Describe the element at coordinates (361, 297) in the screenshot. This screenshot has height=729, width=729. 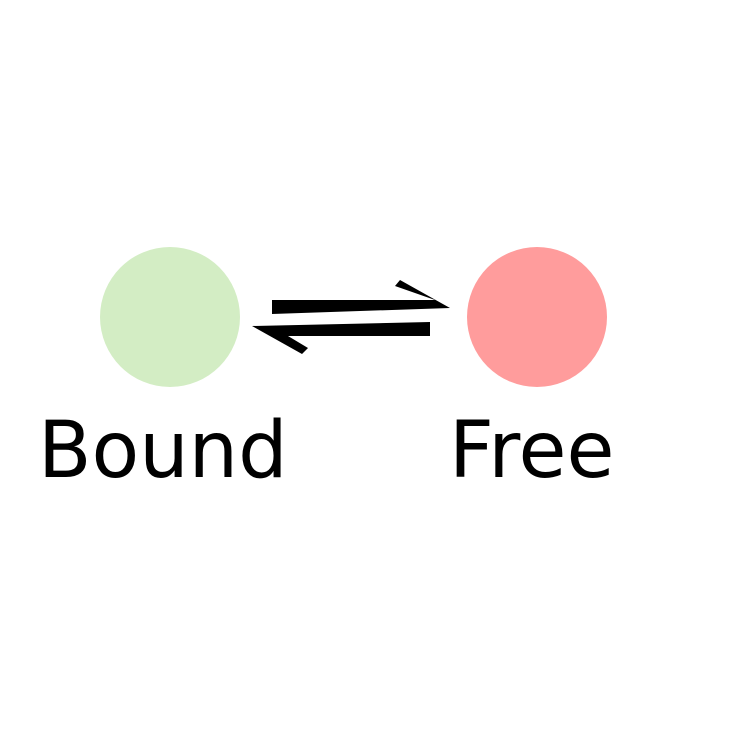
I see `forward-arrow` at that location.